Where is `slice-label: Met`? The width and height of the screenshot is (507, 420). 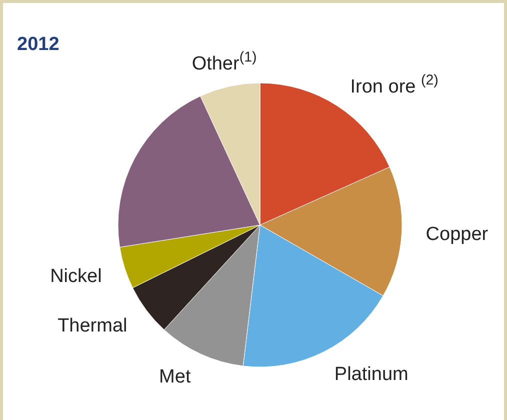 slice-label: Met is located at coordinates (175, 377).